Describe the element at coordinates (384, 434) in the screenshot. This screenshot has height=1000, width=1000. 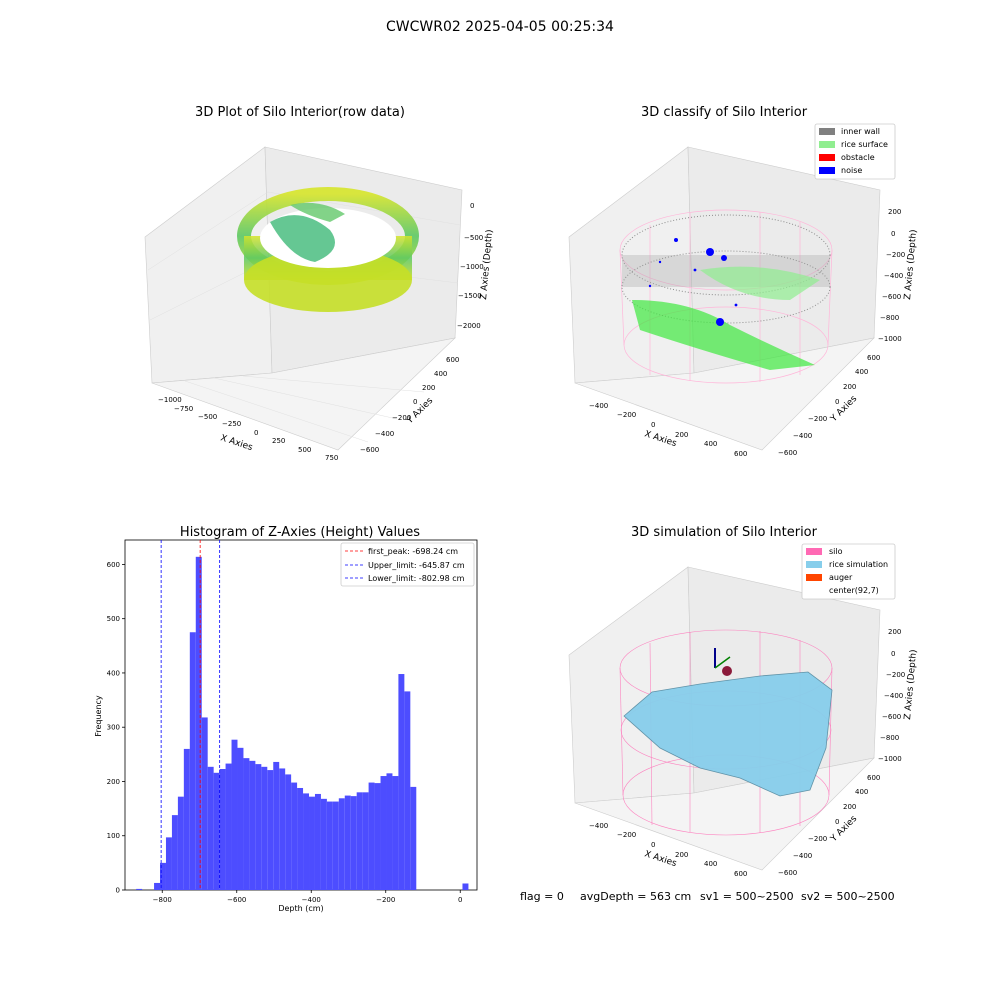
I see `raw-y-tick: −400` at that location.